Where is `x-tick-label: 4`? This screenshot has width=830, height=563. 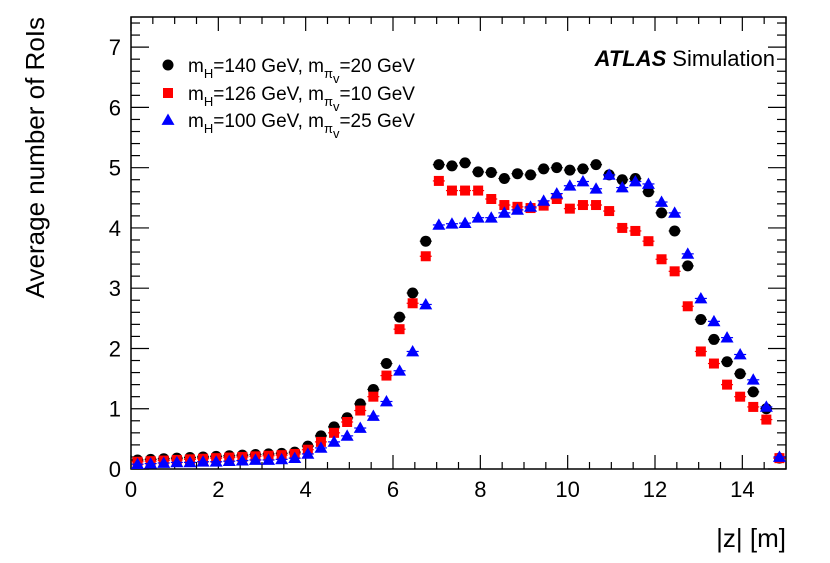 x-tick-label: 4 is located at coordinates (306, 489).